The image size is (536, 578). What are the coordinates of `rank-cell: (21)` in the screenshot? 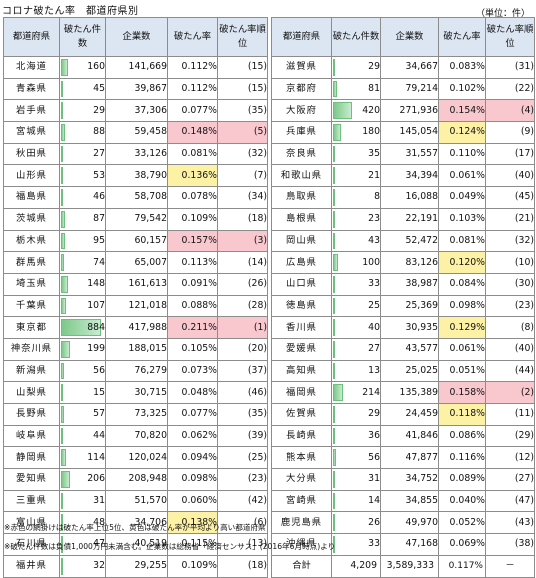 It's located at (510, 219).